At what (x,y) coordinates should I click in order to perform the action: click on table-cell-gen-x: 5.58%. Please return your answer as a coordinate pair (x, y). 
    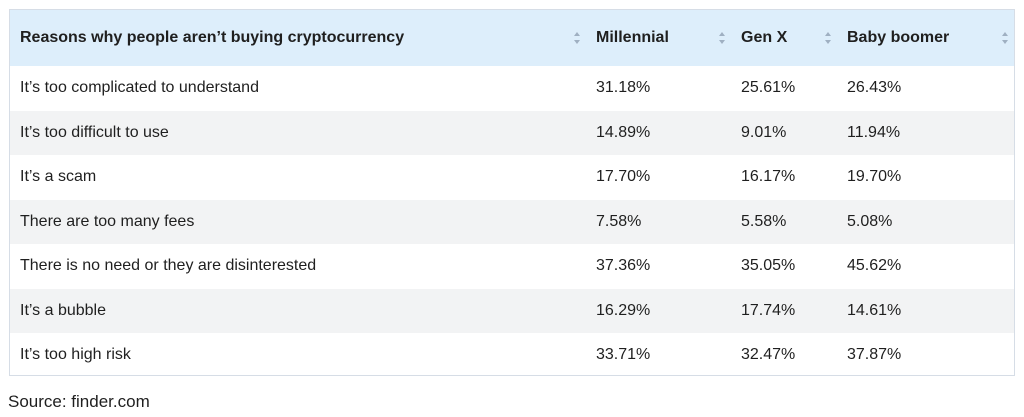
    Looking at the image, I should click on (764, 221).